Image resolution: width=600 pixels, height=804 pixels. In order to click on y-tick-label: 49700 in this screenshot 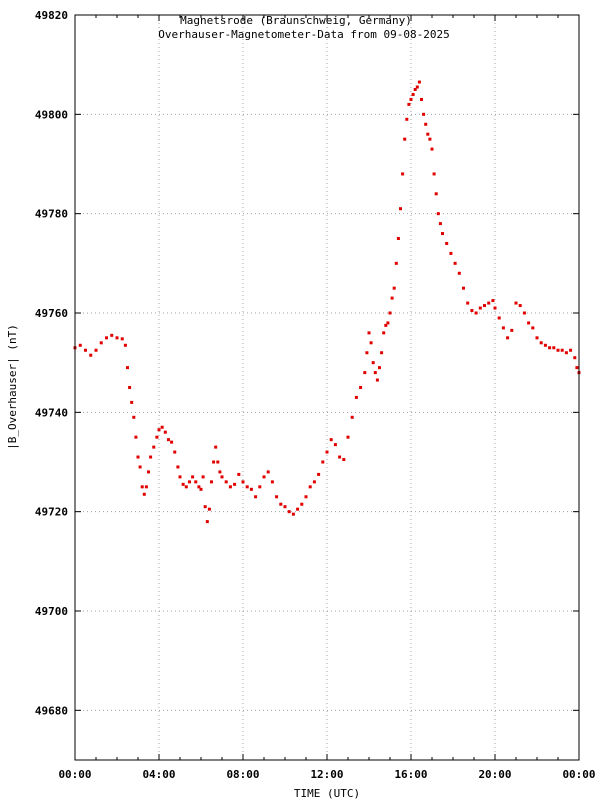, I will do `click(51, 611)`.